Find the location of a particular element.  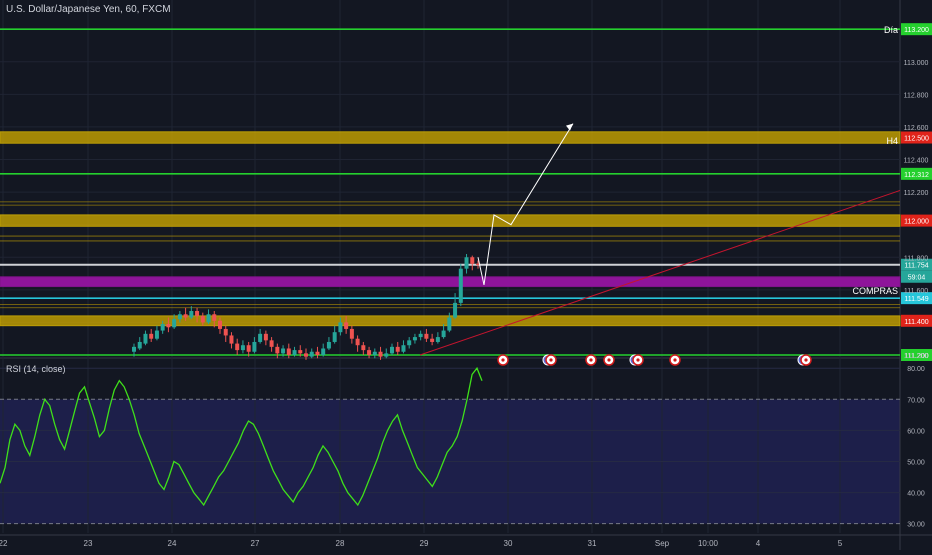

rsi-title: RSI (14, close) is located at coordinates (36, 369).